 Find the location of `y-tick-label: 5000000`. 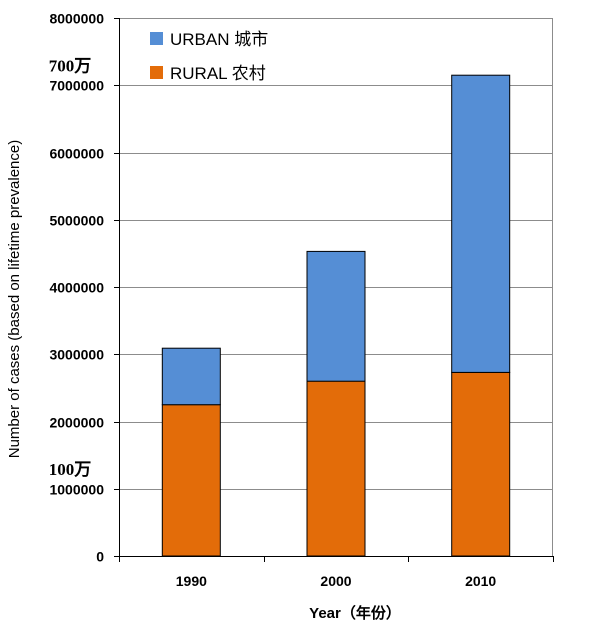

y-tick-label: 5000000 is located at coordinates (76, 221).